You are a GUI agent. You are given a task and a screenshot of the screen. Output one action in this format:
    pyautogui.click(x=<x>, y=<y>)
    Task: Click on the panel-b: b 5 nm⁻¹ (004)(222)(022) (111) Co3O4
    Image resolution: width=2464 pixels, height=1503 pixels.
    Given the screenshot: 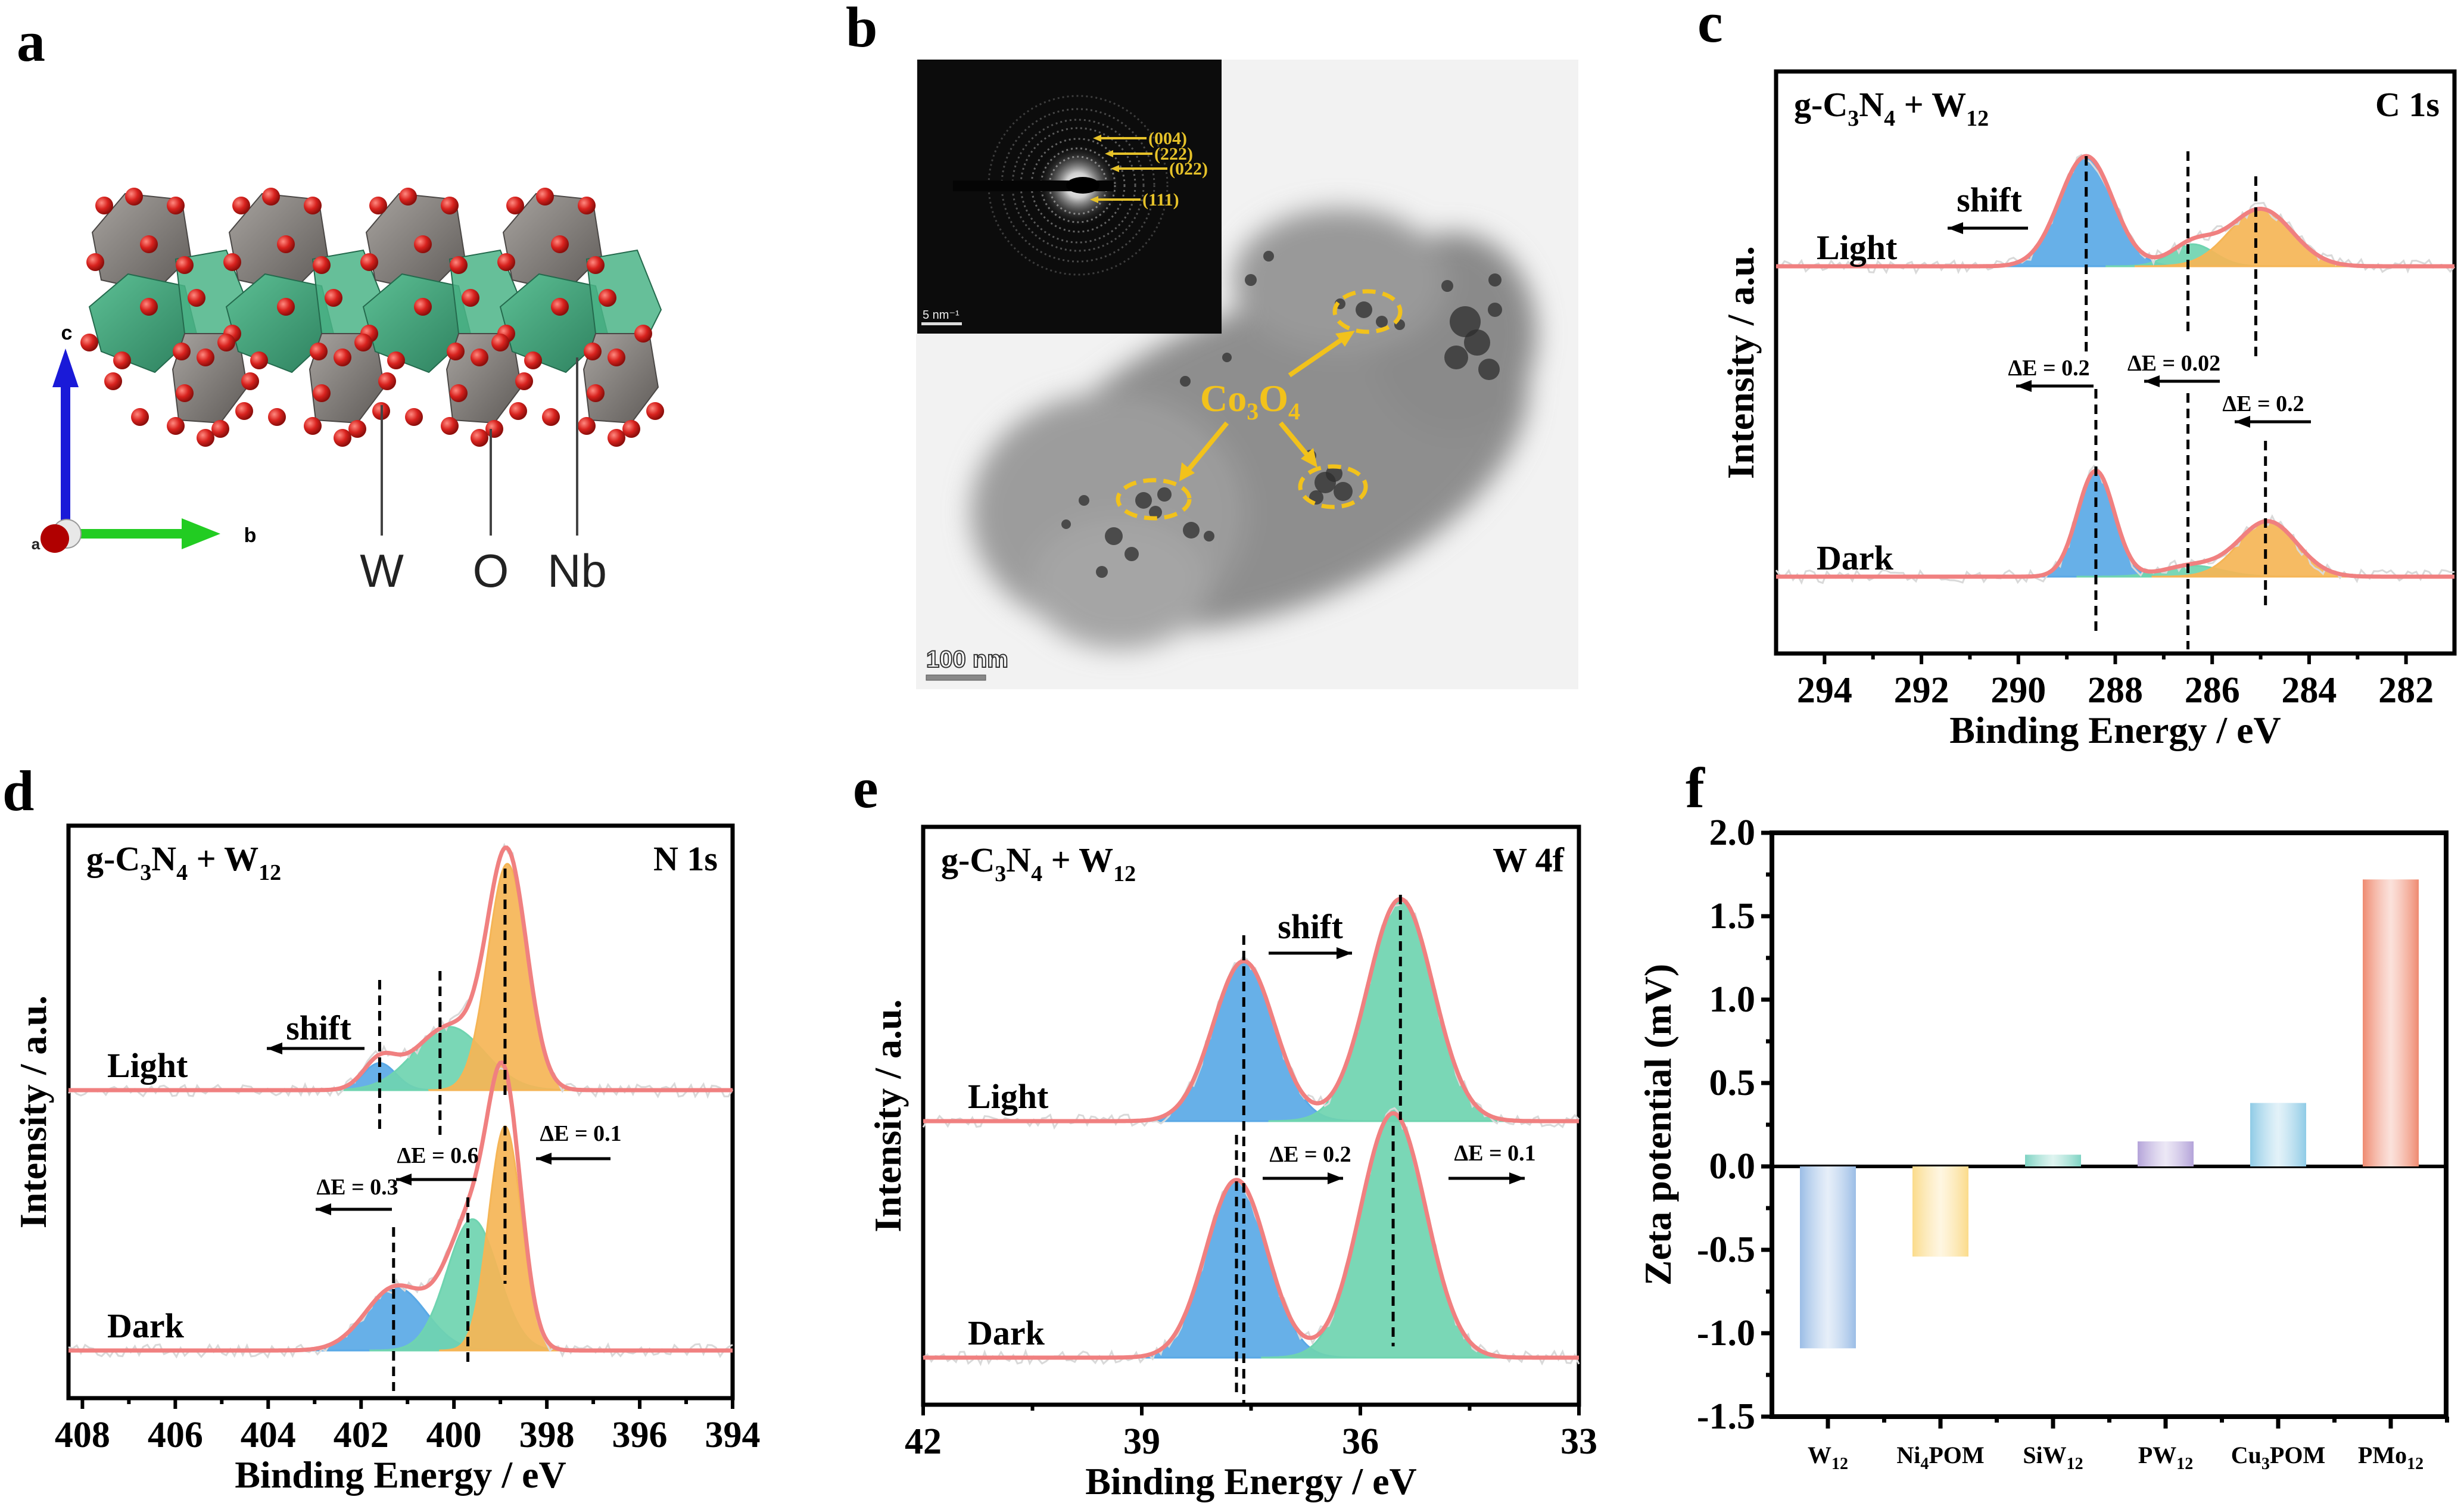 What is the action you would take?
    pyautogui.click(x=1212, y=344)
    